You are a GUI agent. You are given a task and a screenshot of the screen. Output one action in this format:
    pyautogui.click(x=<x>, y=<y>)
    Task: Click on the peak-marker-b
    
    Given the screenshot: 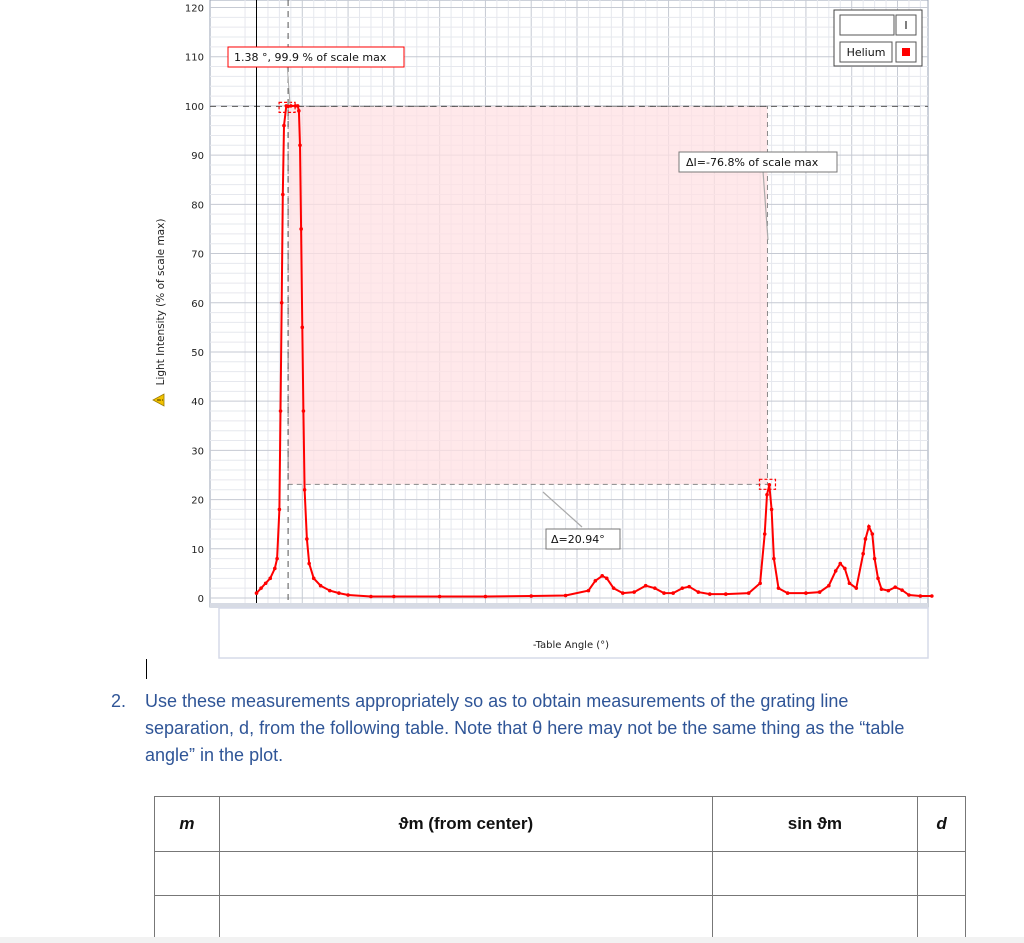 What is the action you would take?
    pyautogui.click(x=767, y=484)
    